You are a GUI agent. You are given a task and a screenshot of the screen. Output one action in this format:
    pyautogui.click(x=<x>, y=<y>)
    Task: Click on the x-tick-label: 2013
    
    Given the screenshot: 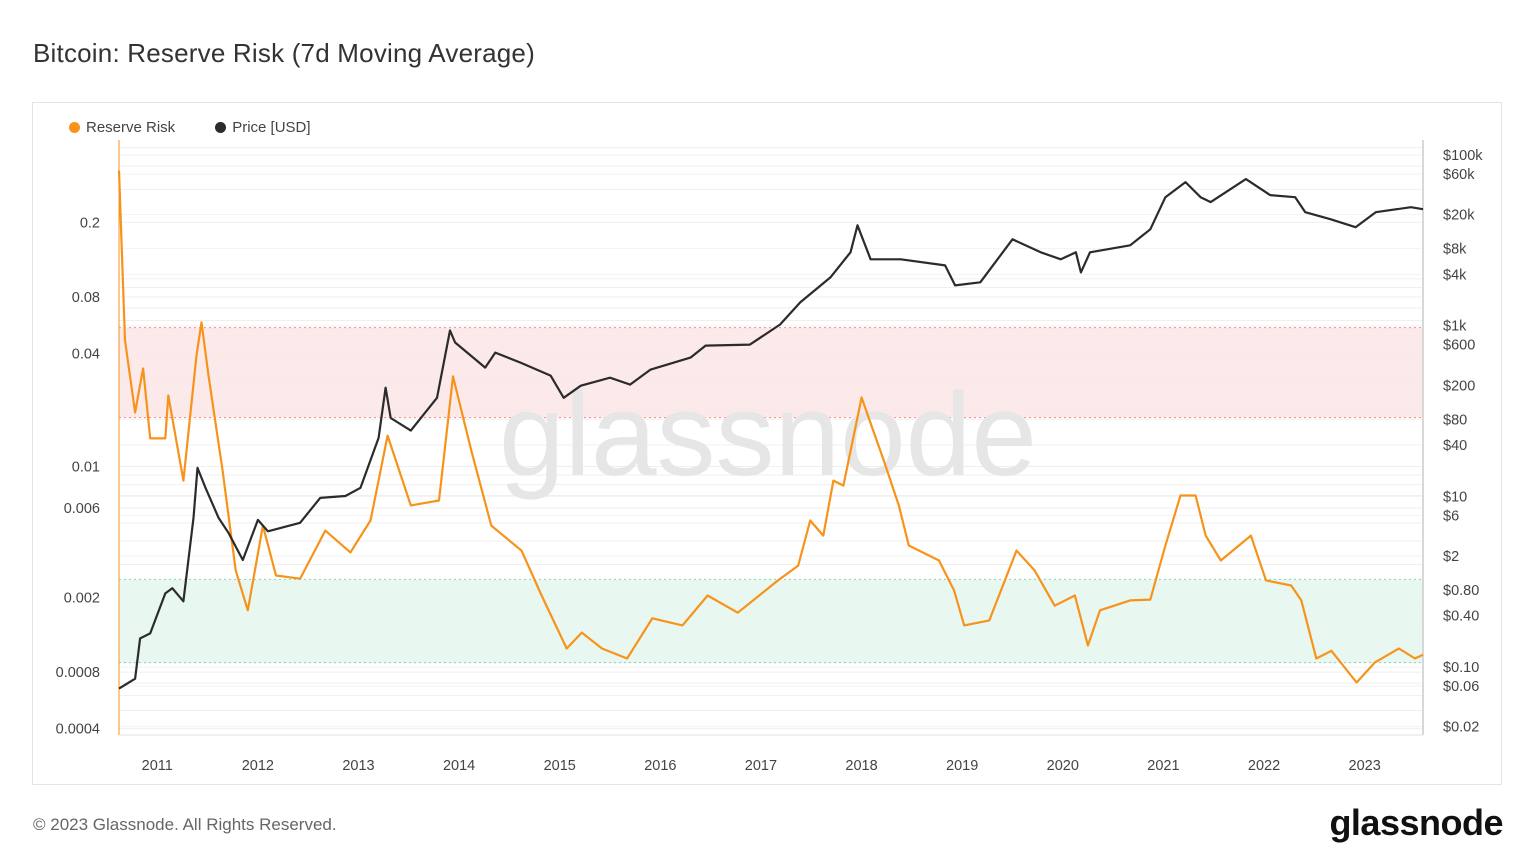 What is the action you would take?
    pyautogui.click(x=358, y=766)
    